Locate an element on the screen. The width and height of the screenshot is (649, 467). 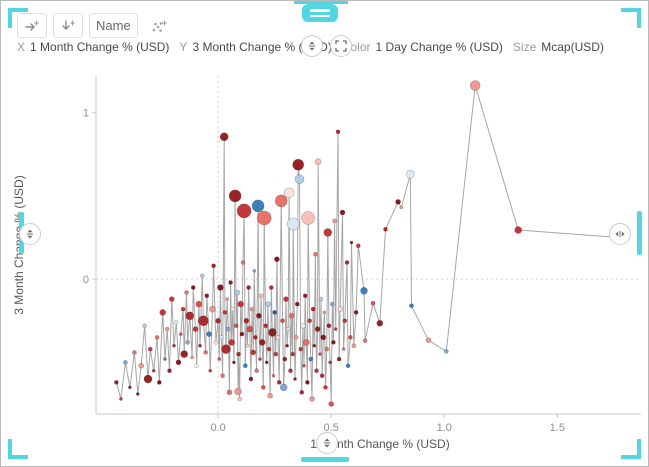
name-button: Name is located at coordinates (113, 25).